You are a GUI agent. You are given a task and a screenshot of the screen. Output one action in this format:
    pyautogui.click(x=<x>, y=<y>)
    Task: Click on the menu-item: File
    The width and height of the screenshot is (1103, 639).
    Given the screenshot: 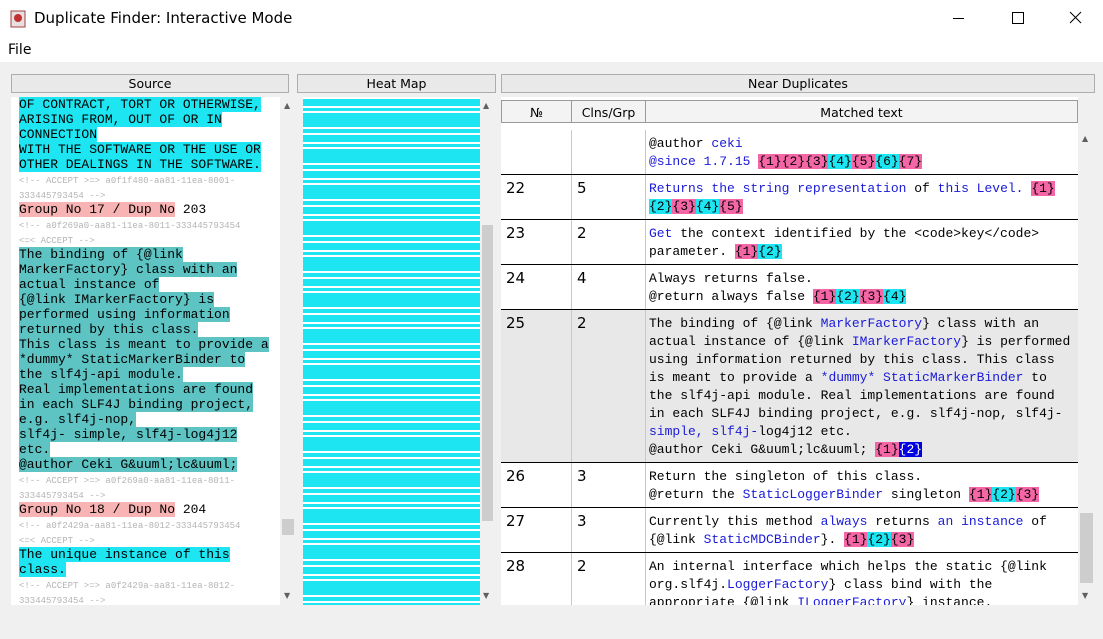 What is the action you would take?
    pyautogui.click(x=20, y=50)
    